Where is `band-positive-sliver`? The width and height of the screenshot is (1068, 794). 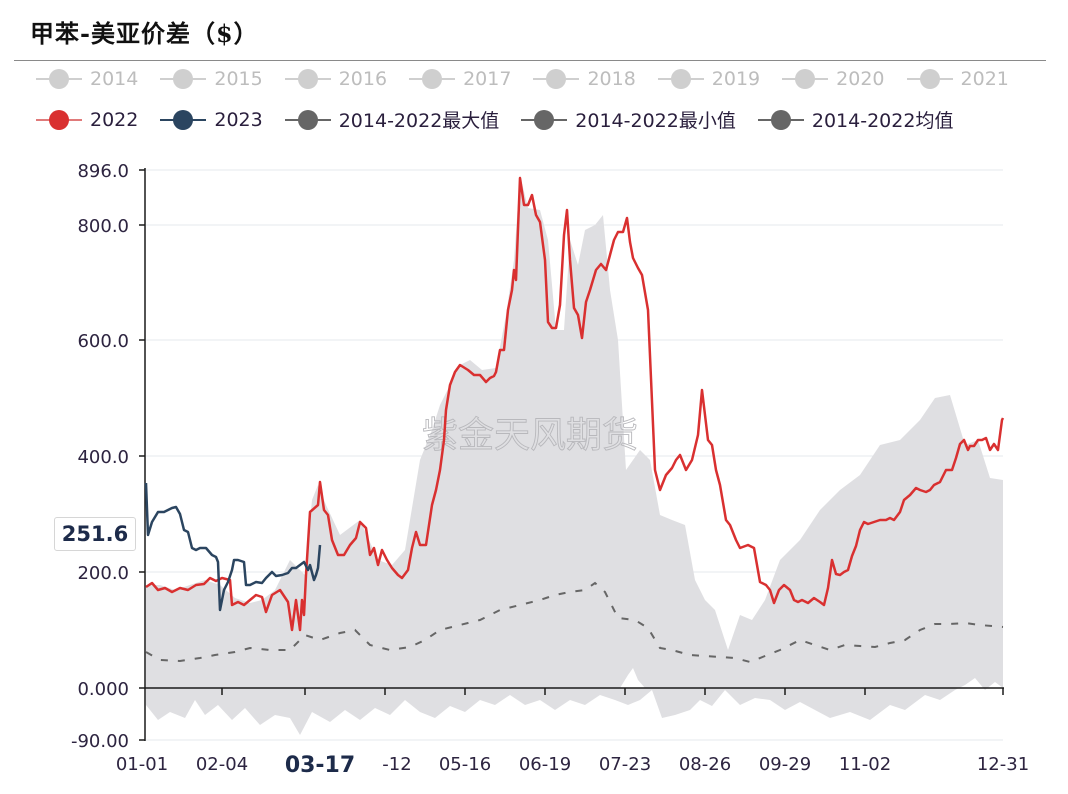 band-positive-sliver is located at coordinates (632, 678).